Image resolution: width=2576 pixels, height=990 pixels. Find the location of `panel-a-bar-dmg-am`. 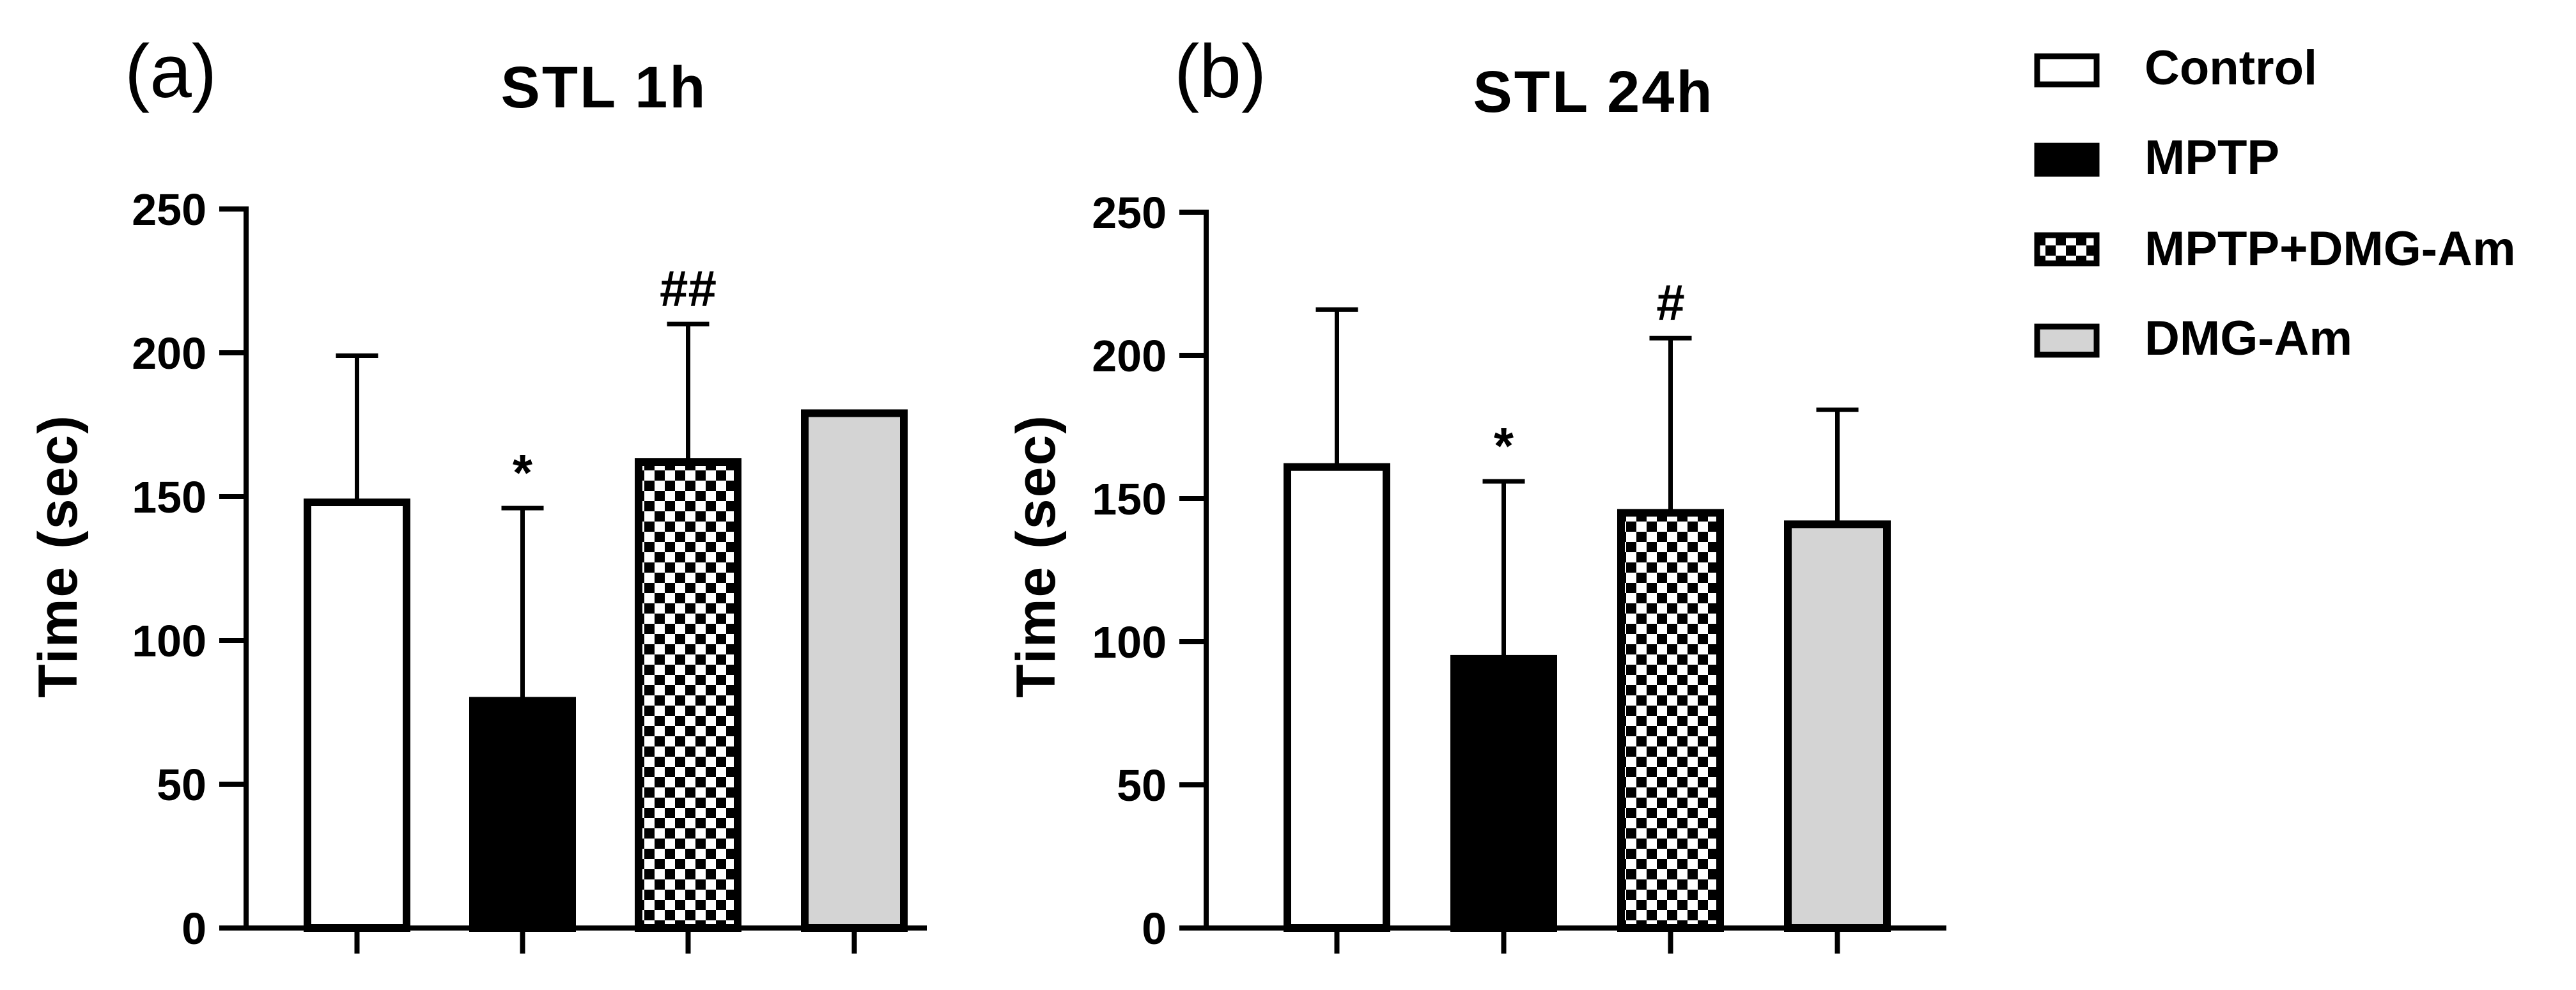

panel-a-bar-dmg-am is located at coordinates (854, 670).